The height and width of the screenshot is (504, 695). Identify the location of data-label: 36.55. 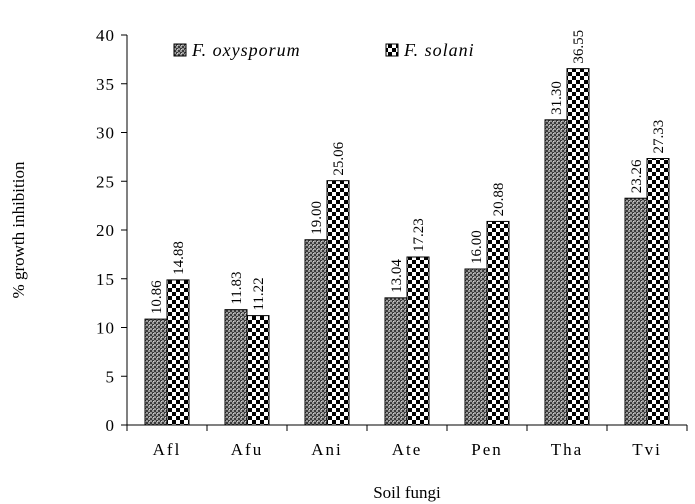
(579, 47).